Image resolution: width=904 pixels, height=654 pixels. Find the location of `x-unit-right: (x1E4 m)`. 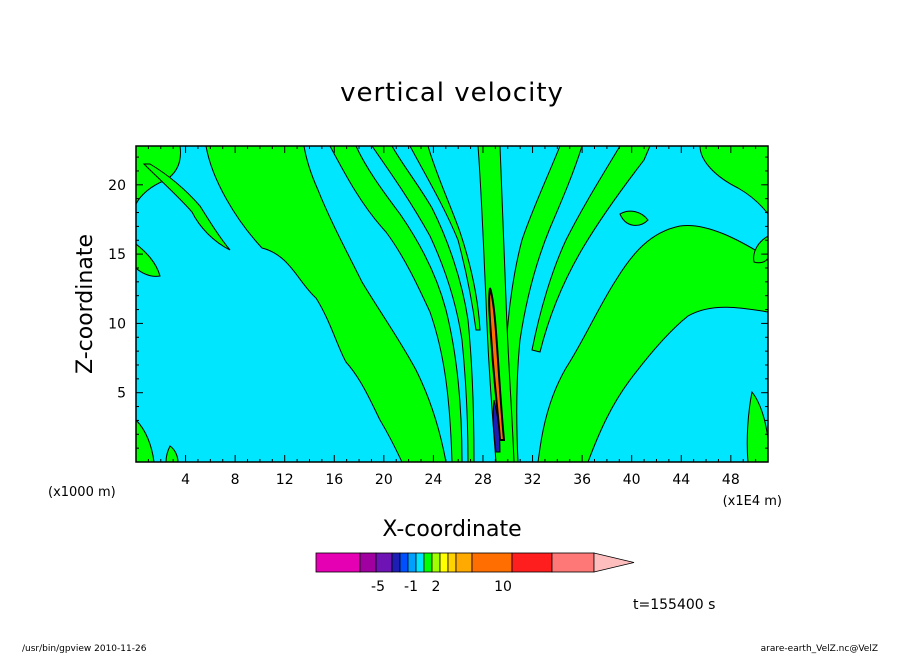

x-unit-right: (x1E4 m) is located at coordinates (752, 501).